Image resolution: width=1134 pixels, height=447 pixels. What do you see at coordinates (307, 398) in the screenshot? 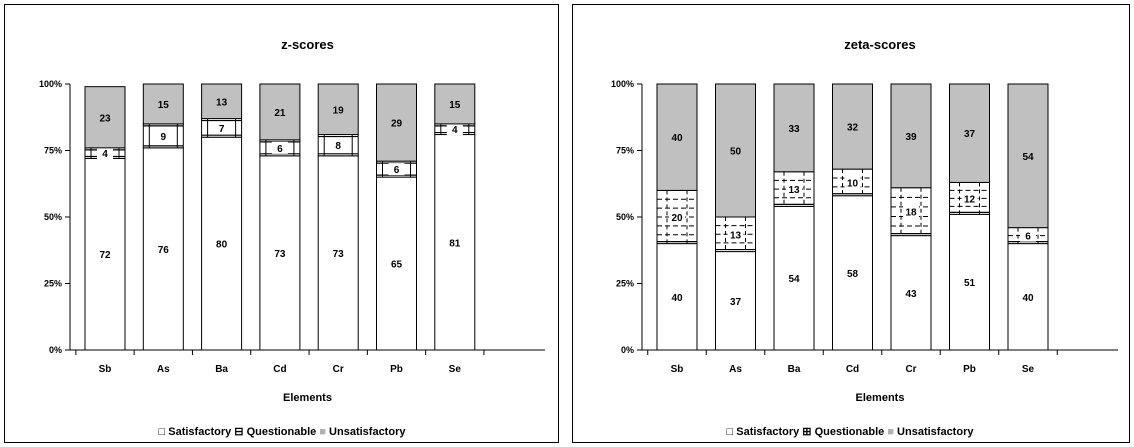
I see `x-axis-label: Elements` at bounding box center [307, 398].